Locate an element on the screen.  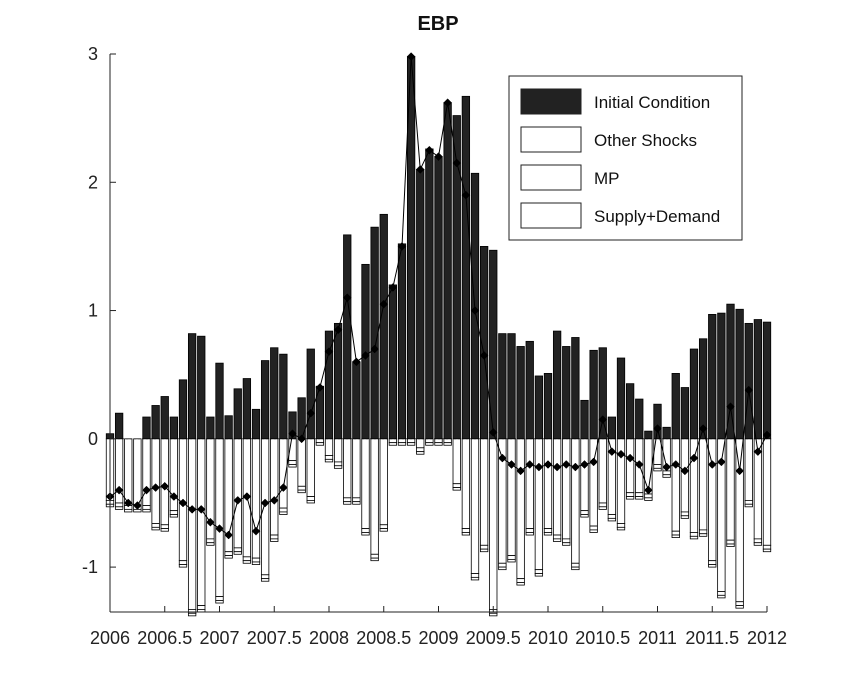
x-tick-label: 2008 is located at coordinates (329, 638).